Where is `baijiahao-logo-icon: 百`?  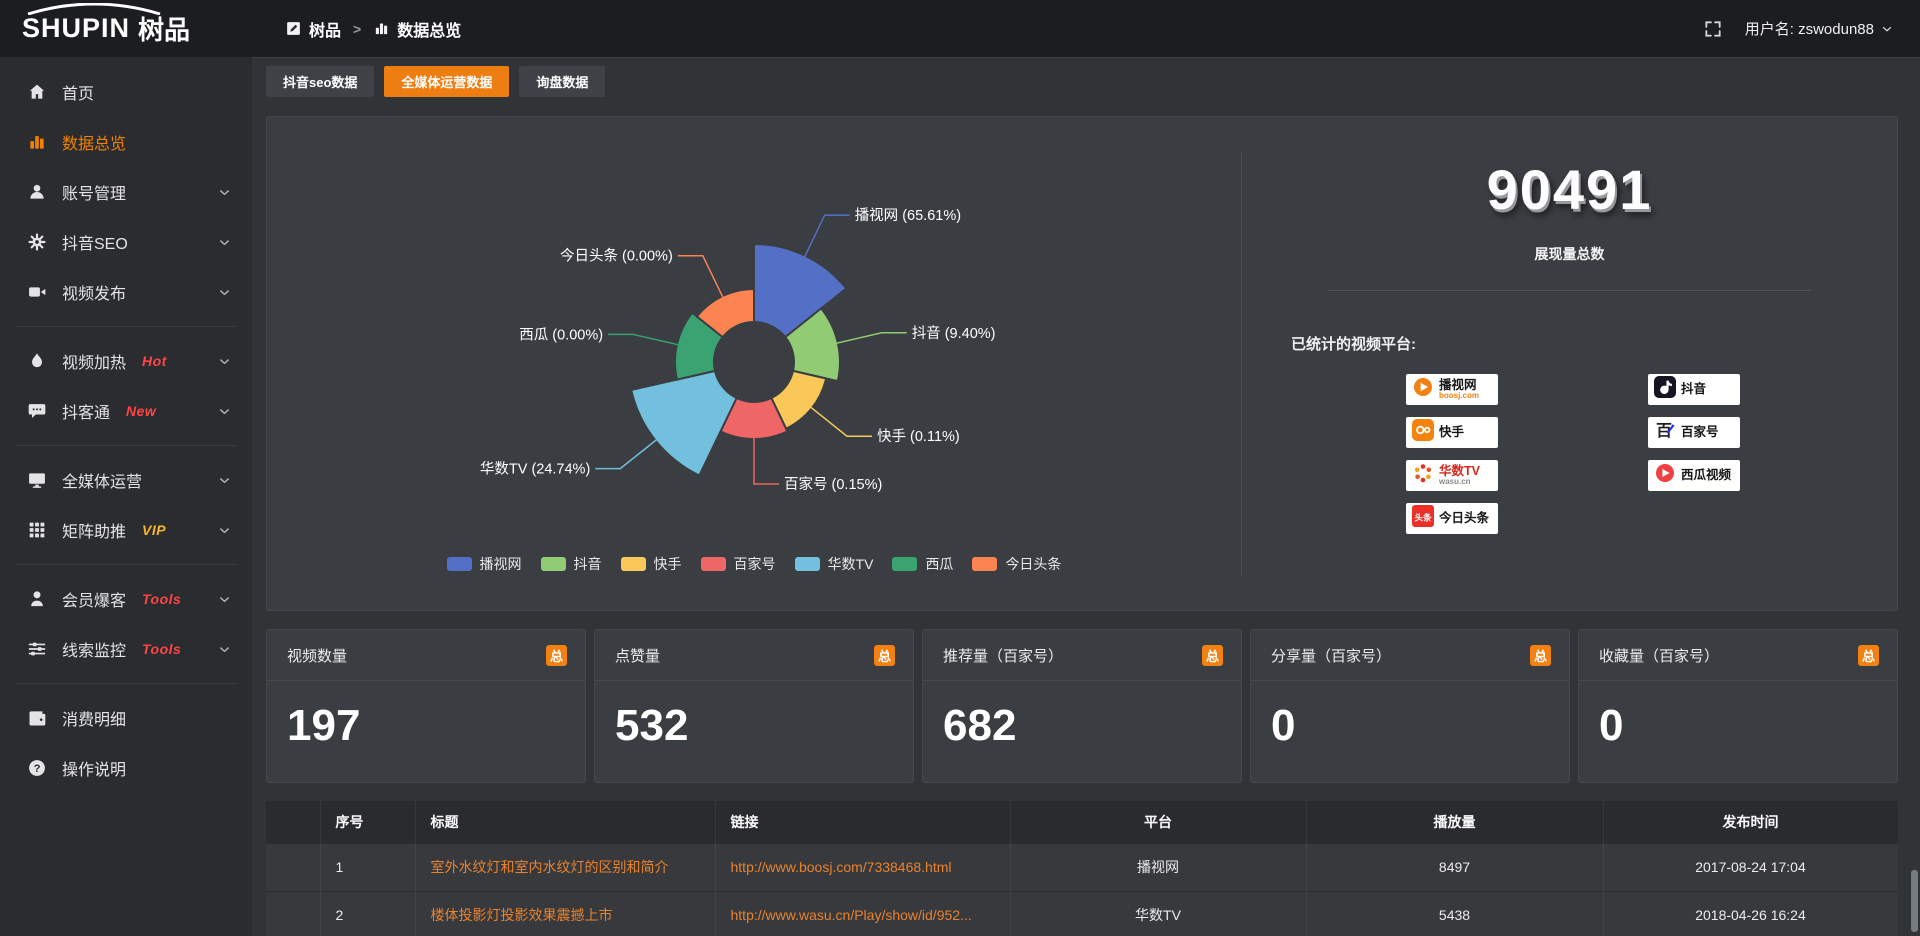
baijiahao-logo-icon: 百 is located at coordinates (1665, 432).